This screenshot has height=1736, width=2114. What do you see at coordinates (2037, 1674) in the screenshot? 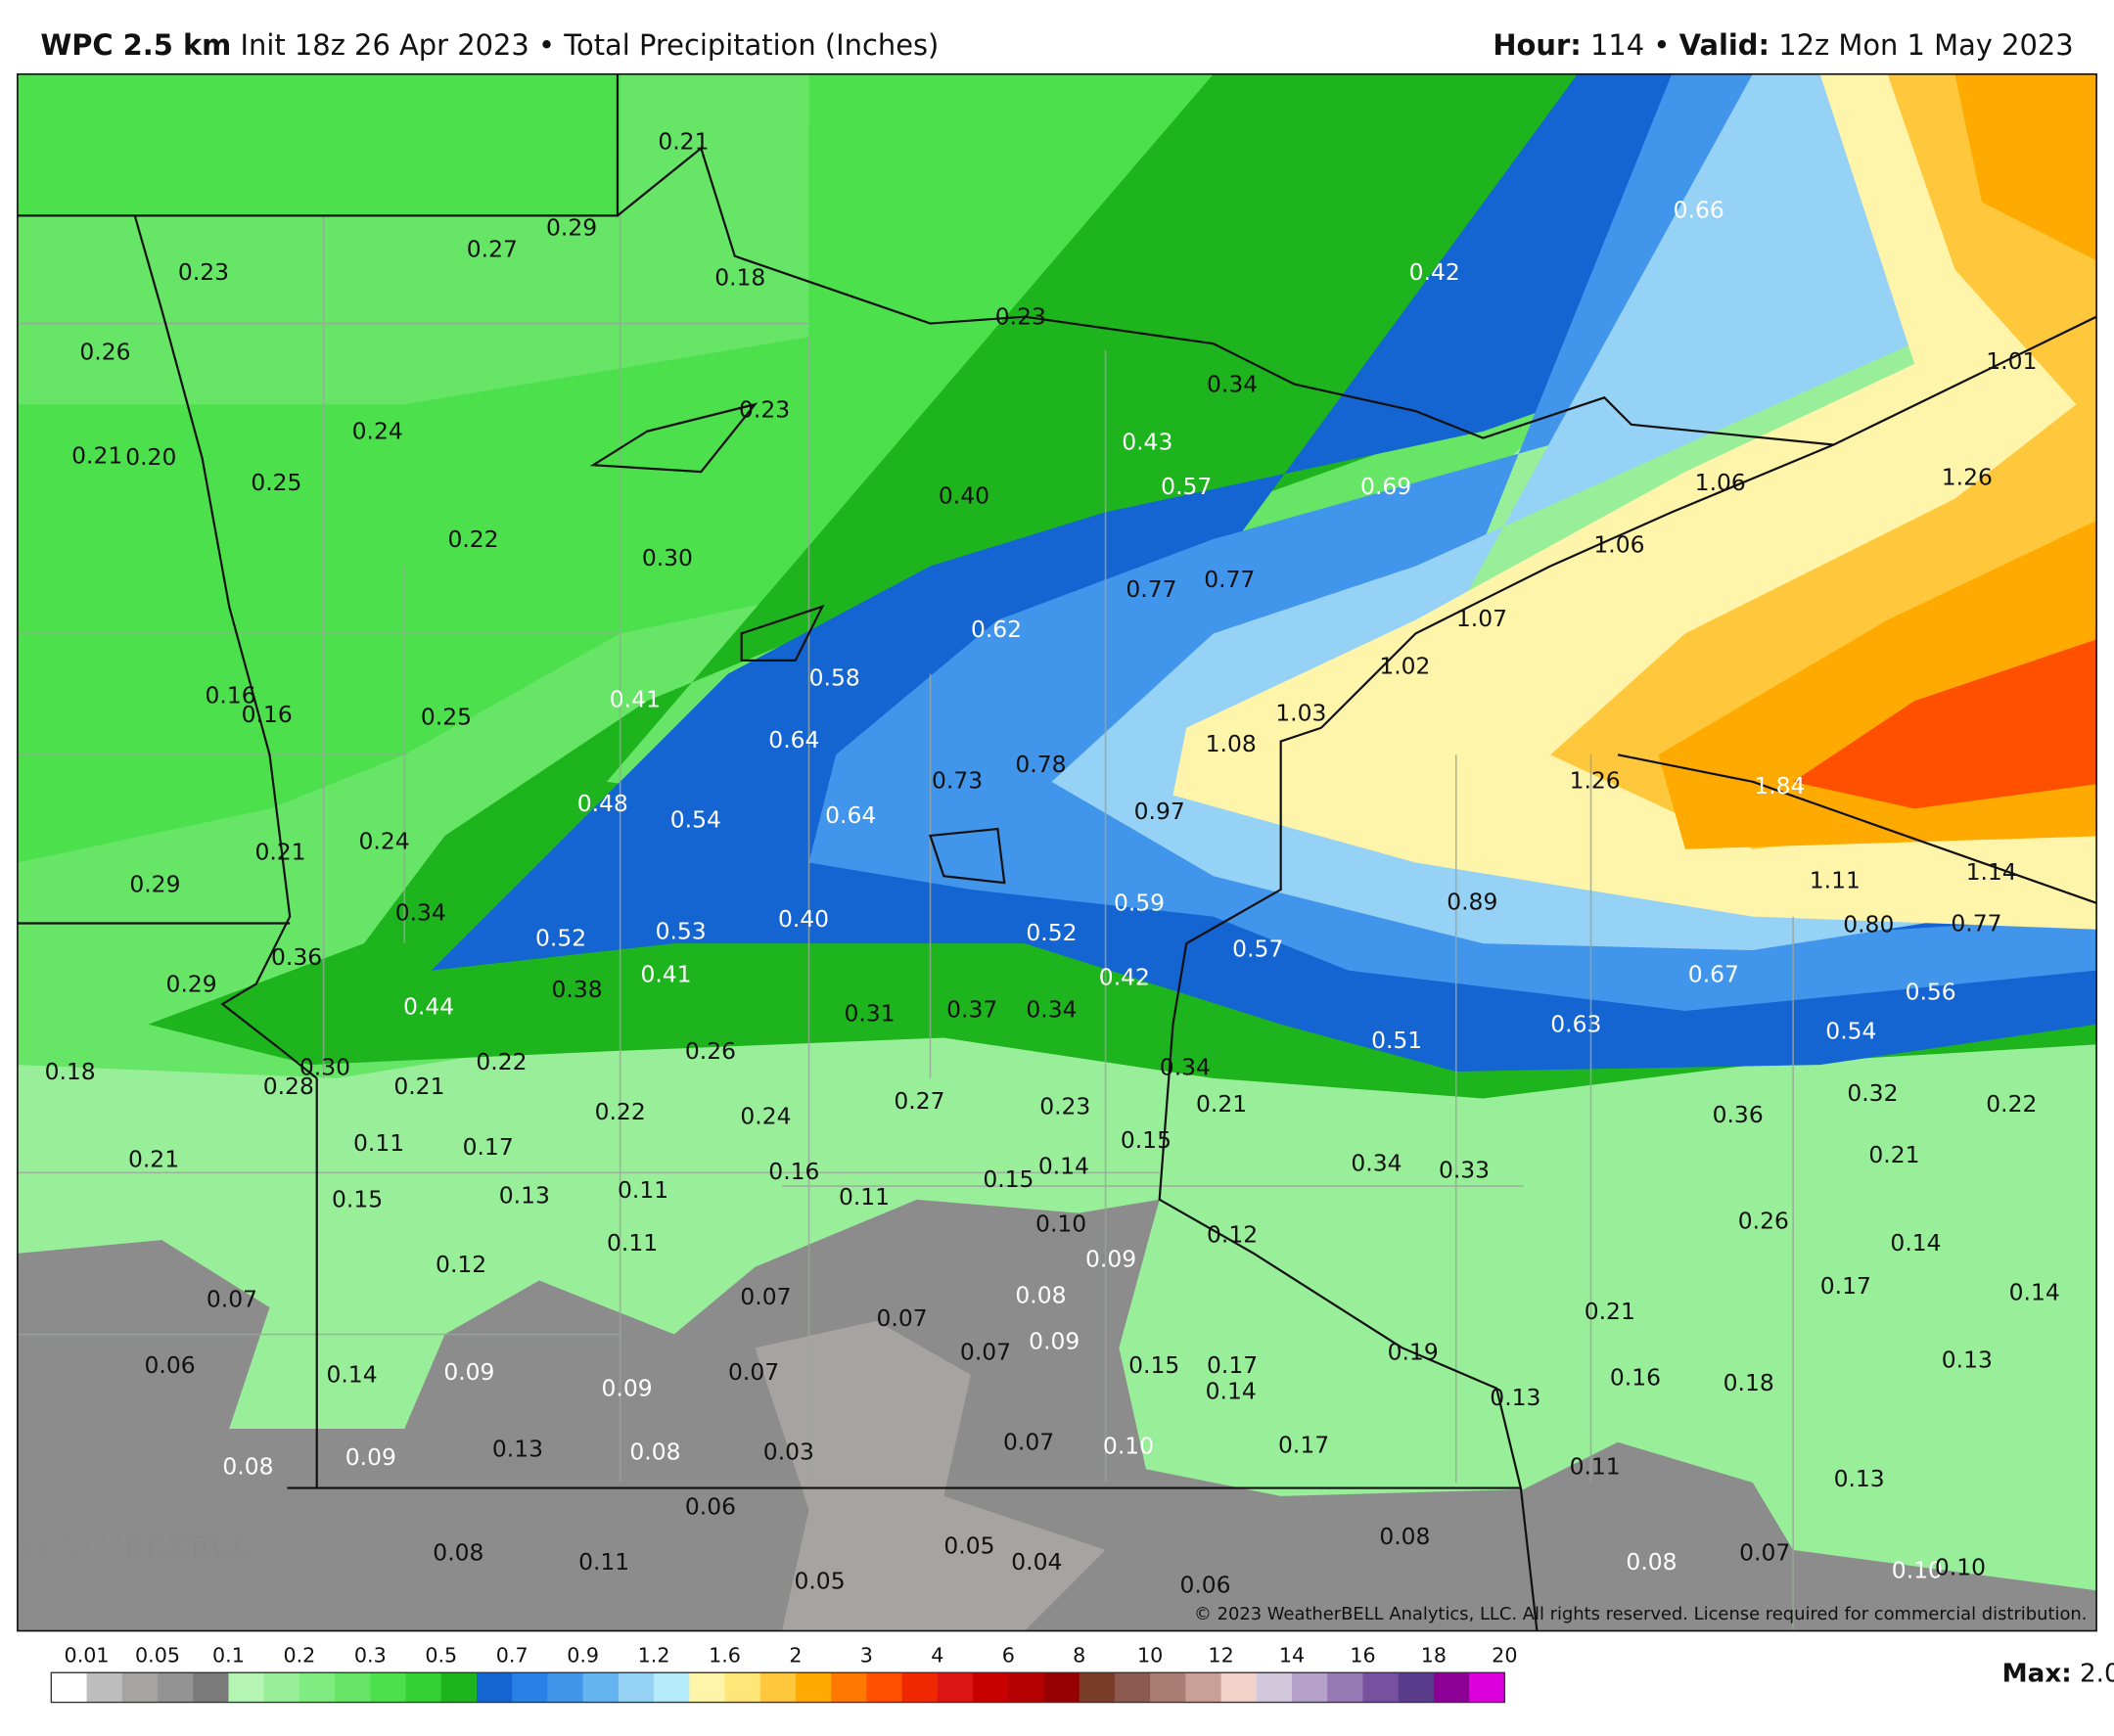
I see `max-label: Max:` at bounding box center [2037, 1674].